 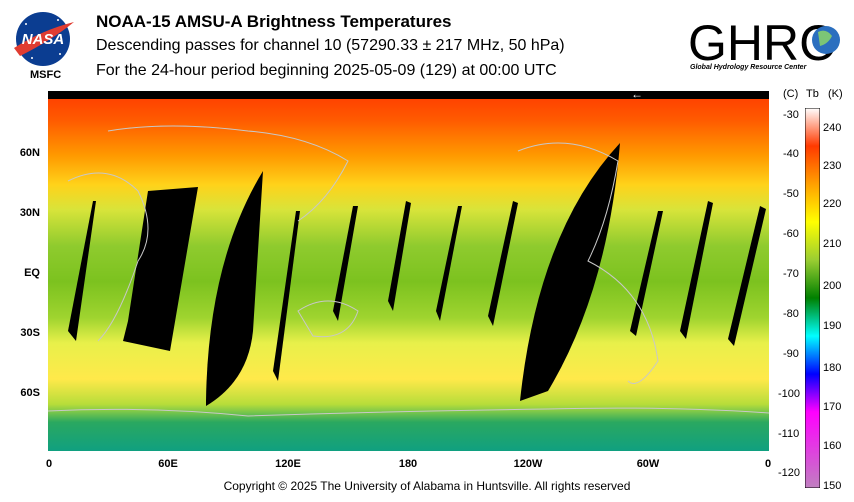 I want to click on cb-k-tick: 220, so click(x=832, y=204).